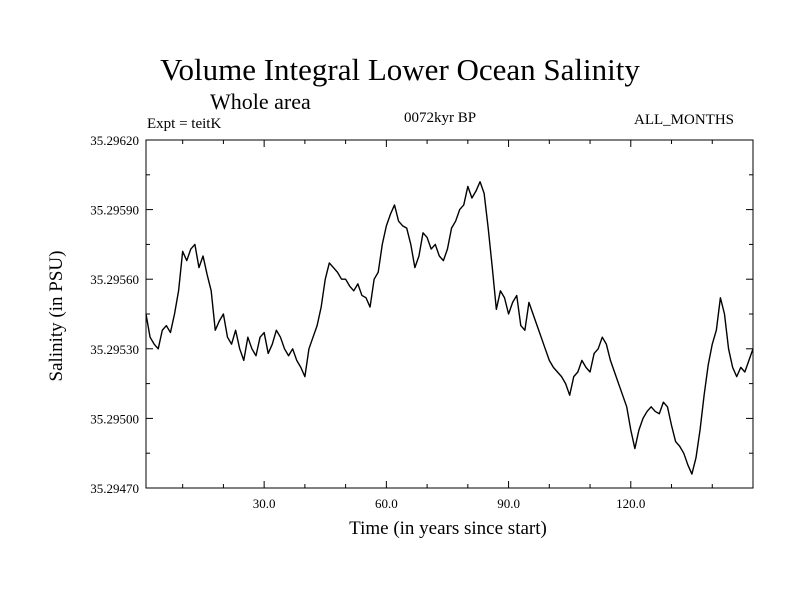 This screenshot has width=800, height=600. I want to click on experiment-label: Expt = teitK, so click(184, 124).